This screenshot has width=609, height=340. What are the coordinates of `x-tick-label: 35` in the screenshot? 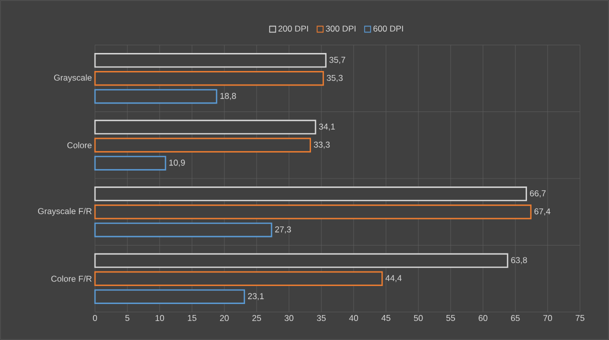 It's located at (321, 318).